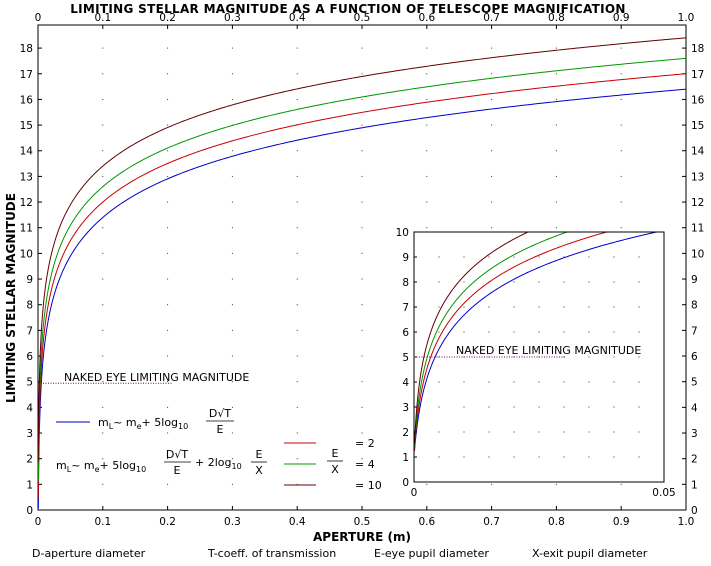  Describe the element at coordinates (536, 341) in the screenshot. I see `inset-series-line` at that location.